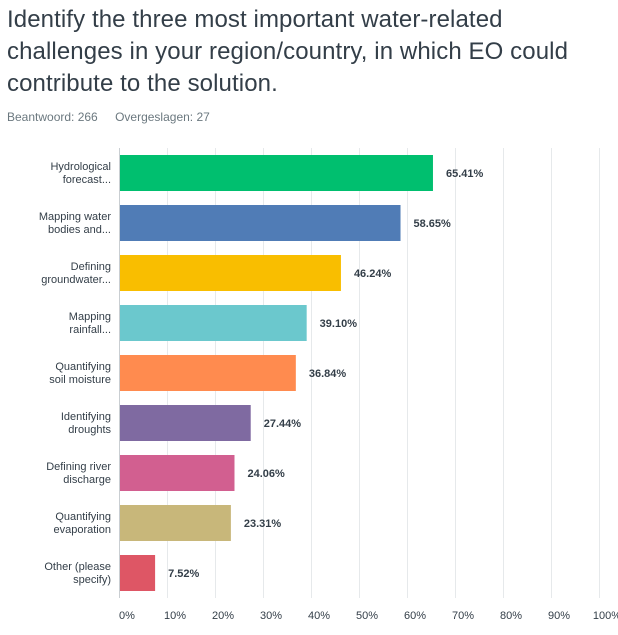 The width and height of the screenshot is (618, 635). What do you see at coordinates (328, 374) in the screenshot?
I see `value-label: 36.84%` at bounding box center [328, 374].